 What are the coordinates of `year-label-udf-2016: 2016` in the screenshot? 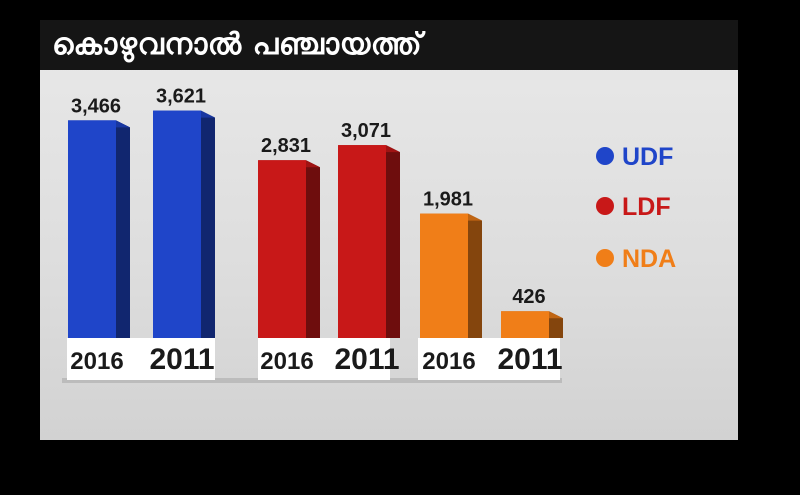 It's located at (96, 361).